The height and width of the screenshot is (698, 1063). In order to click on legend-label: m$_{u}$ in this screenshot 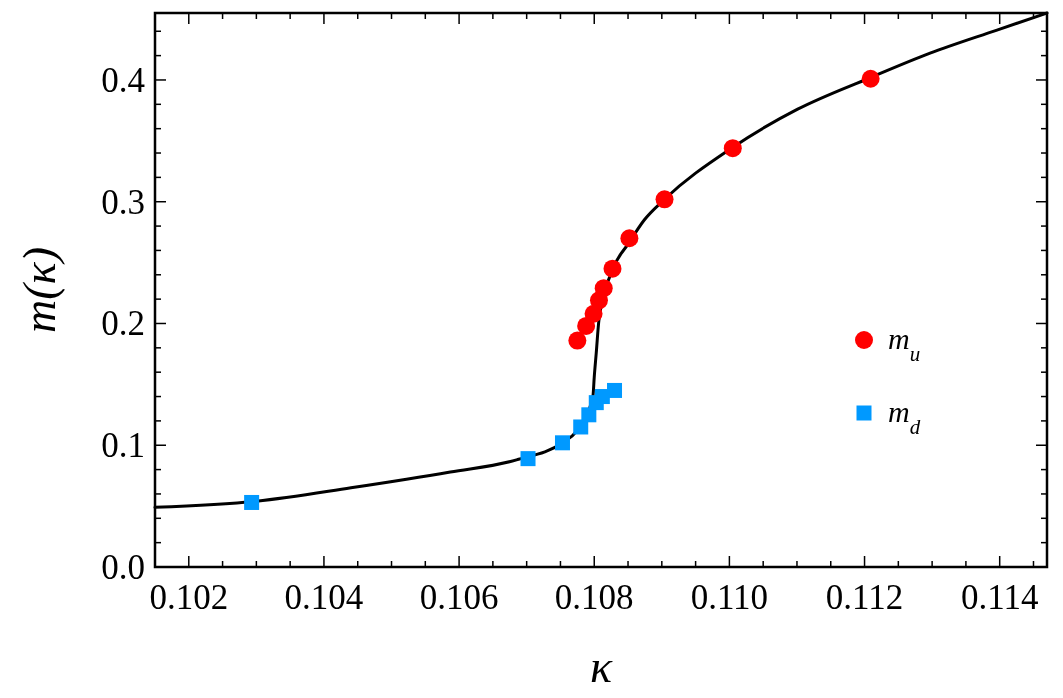, I will do `click(904, 344)`.